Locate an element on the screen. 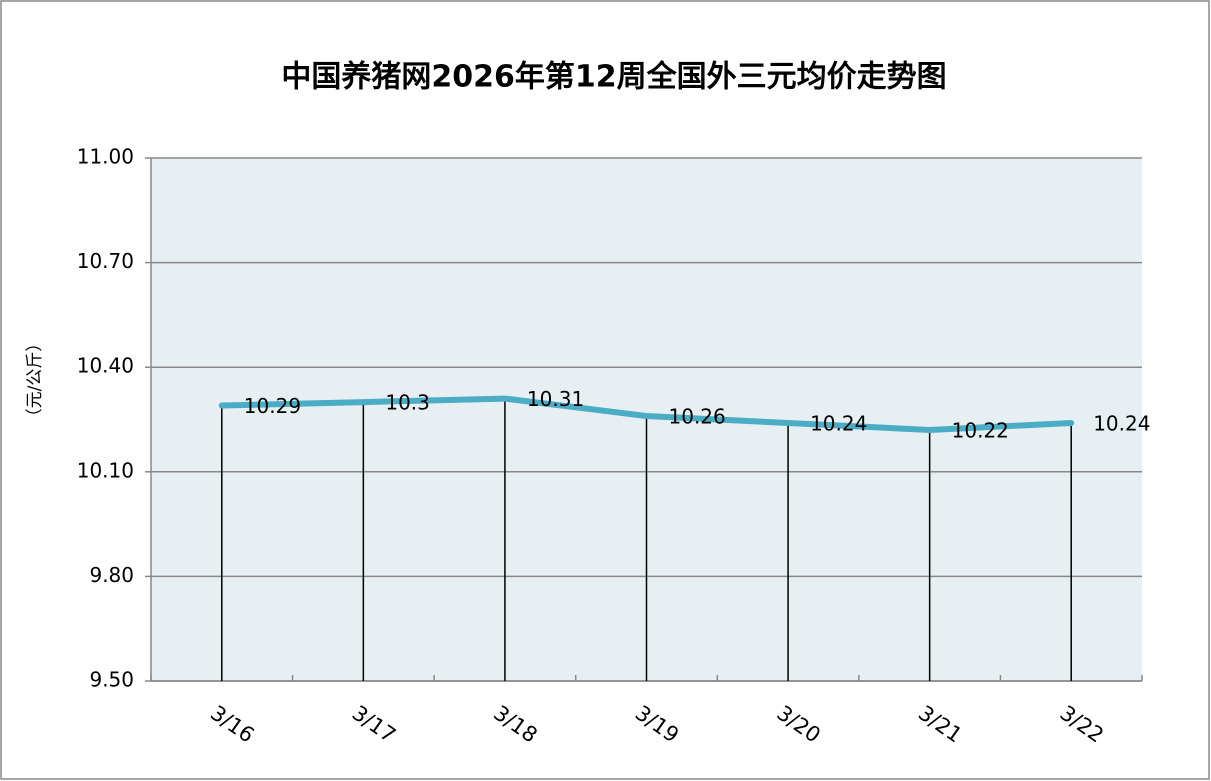 This screenshot has width=1211, height=781. y-tick-label: 11.00 is located at coordinates (105, 157).